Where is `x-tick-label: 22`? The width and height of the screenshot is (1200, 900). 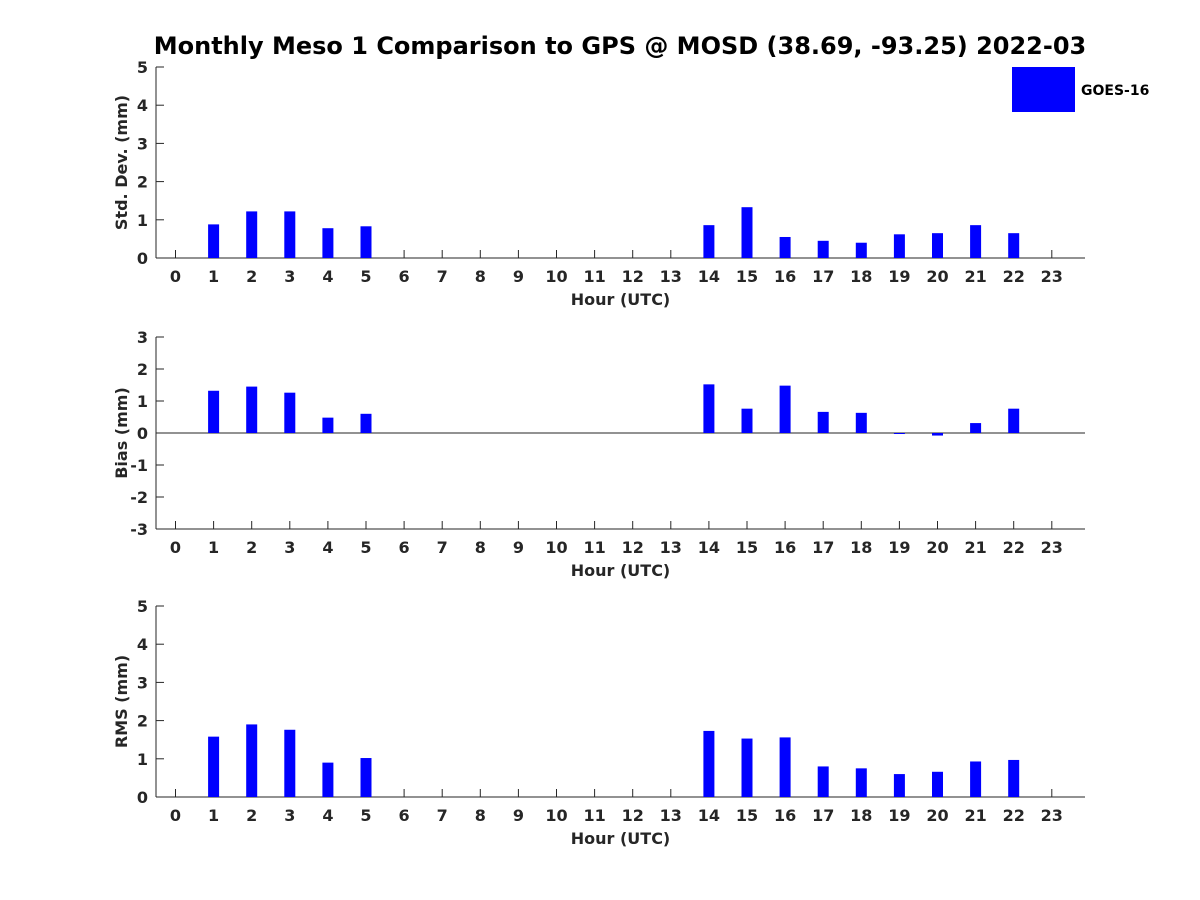
x-tick-label: 22 is located at coordinates (1014, 815).